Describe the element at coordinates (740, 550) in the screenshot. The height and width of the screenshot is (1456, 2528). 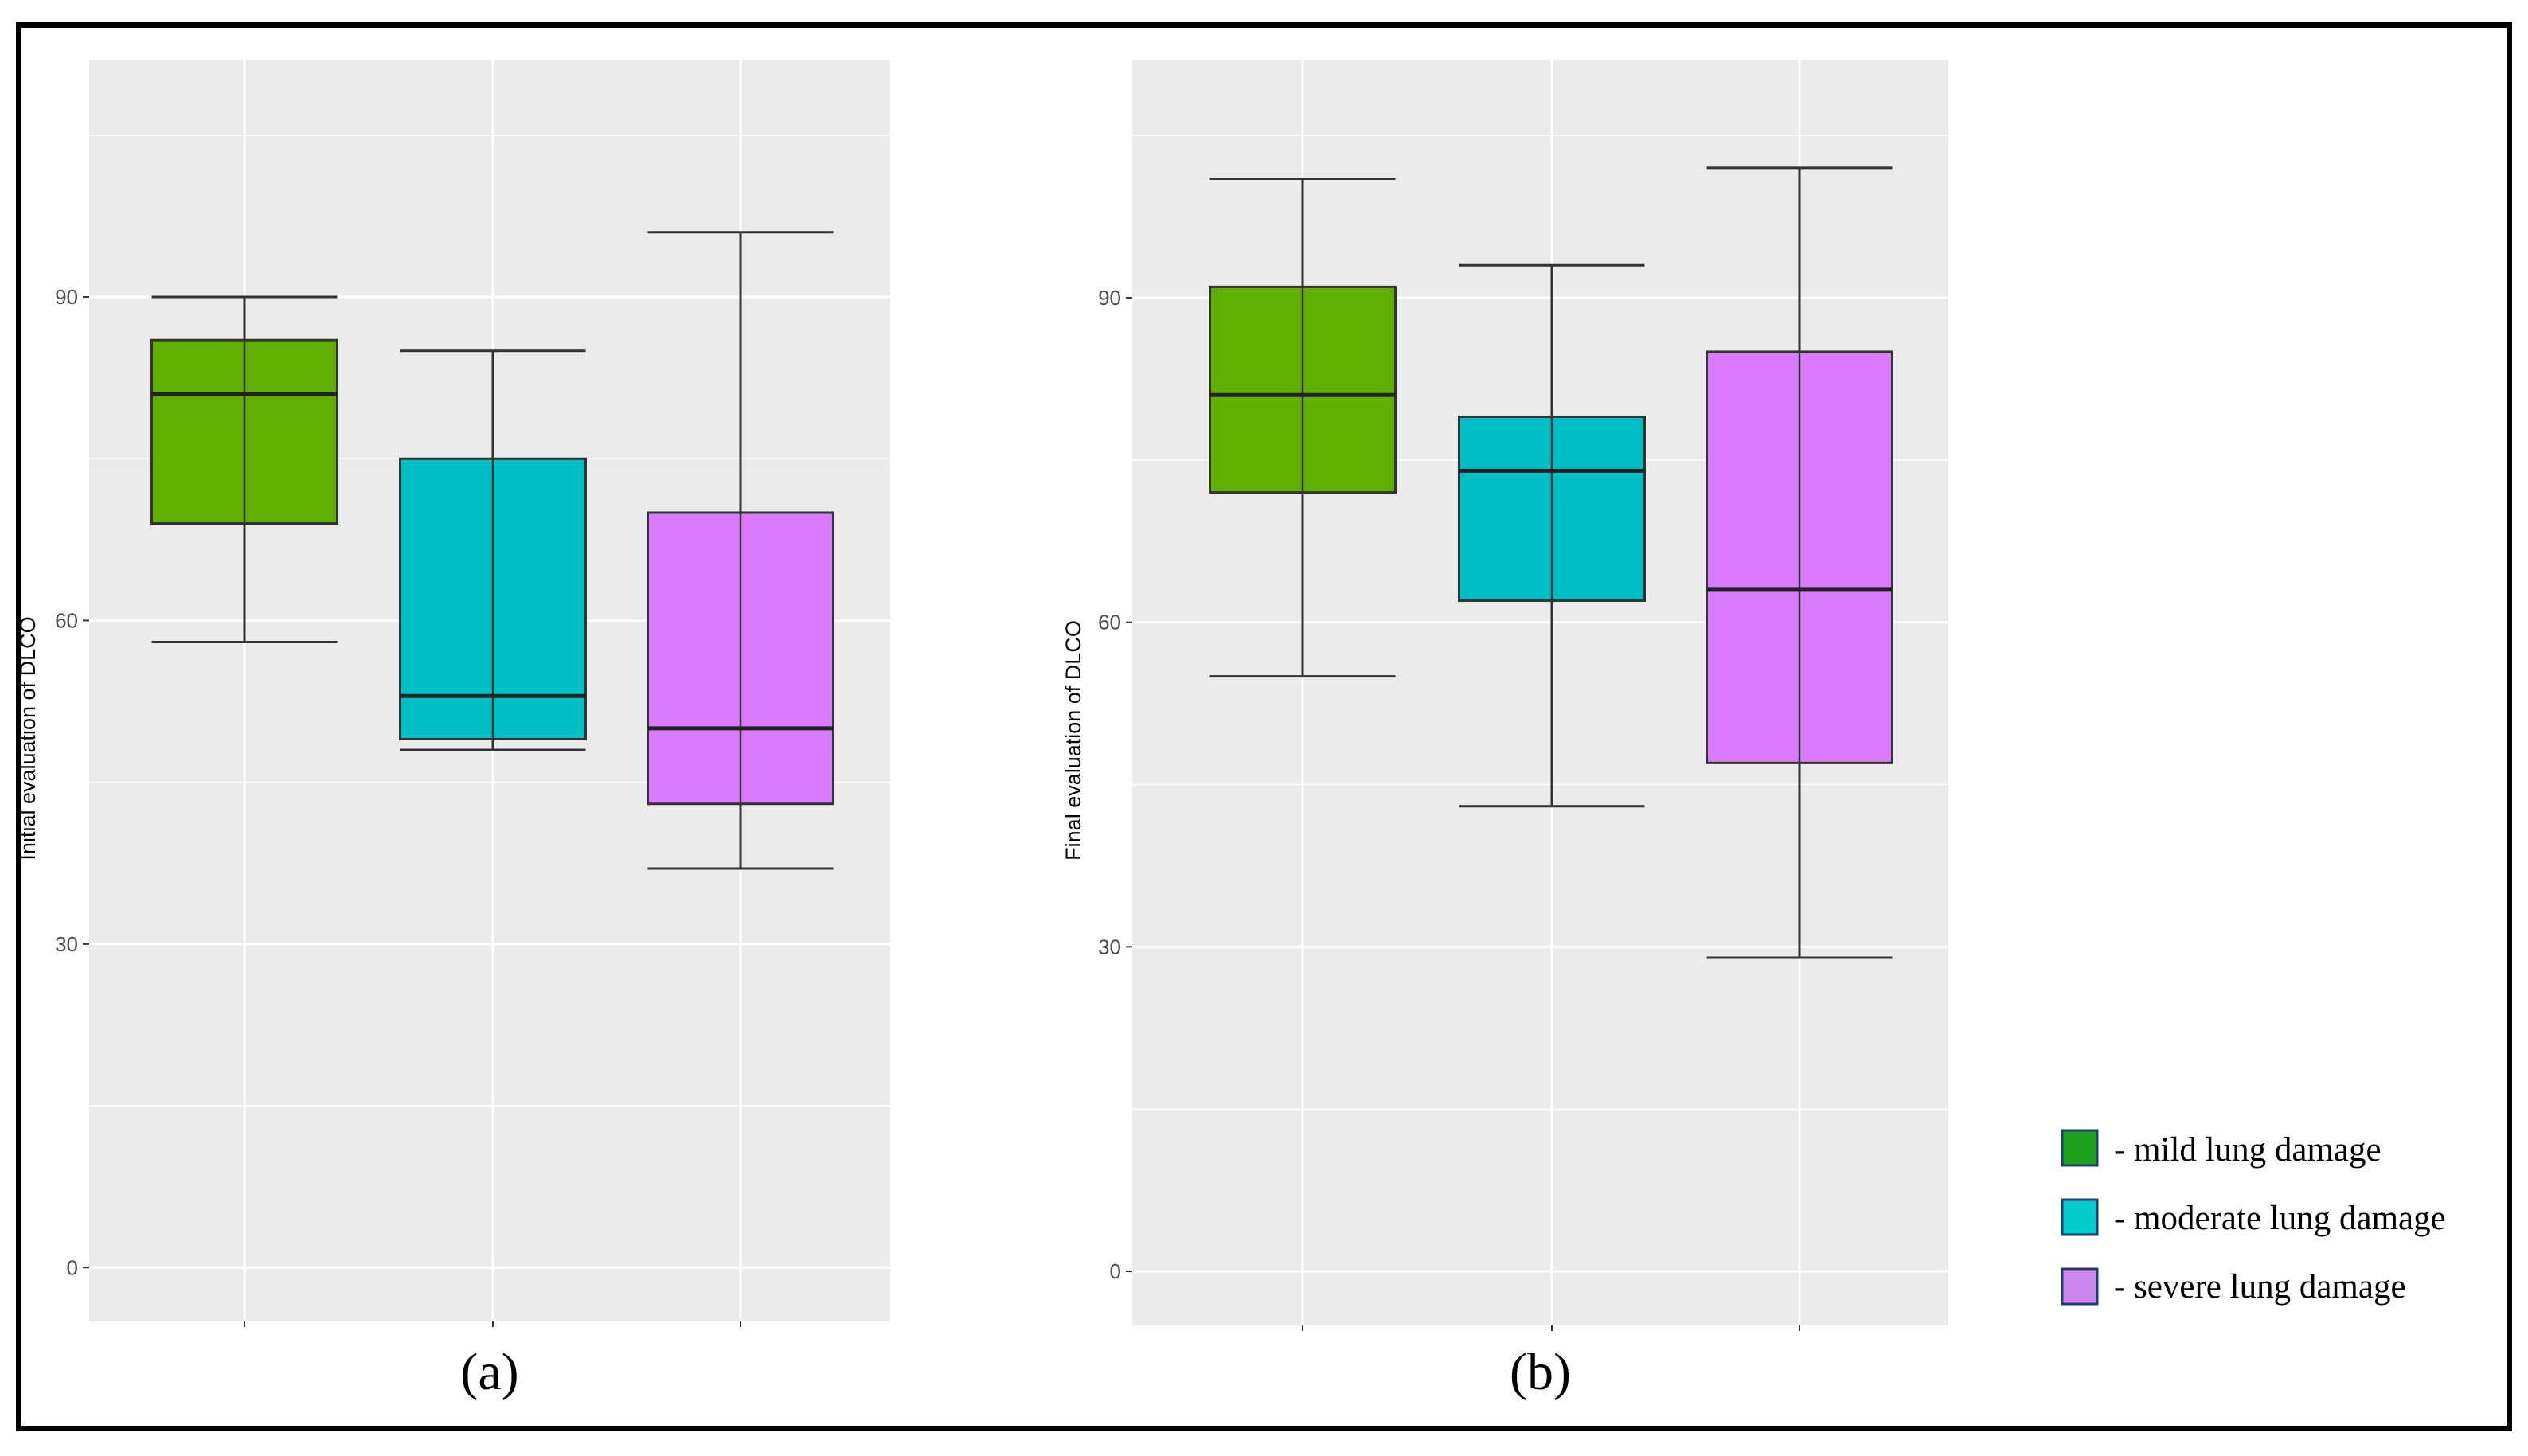
I see `panel-a-box-severe` at that location.